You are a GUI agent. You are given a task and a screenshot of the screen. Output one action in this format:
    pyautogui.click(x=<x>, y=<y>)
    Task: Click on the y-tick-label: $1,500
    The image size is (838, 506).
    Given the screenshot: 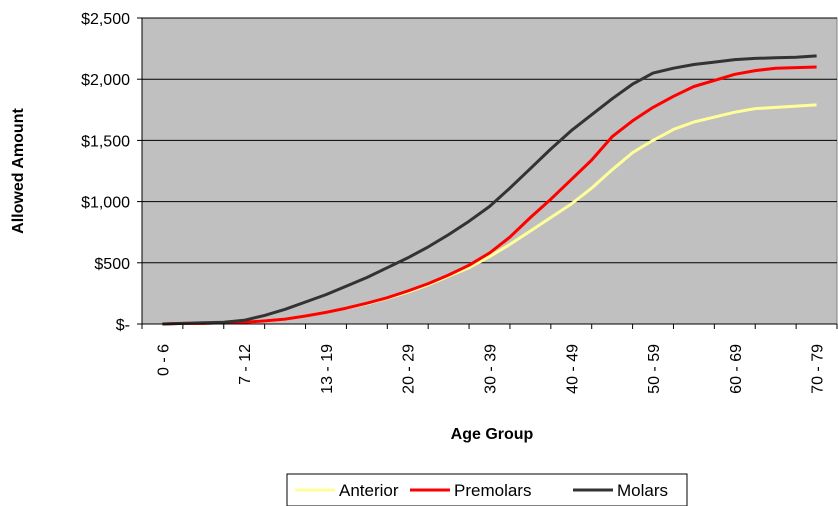 What is the action you would take?
    pyautogui.click(x=105, y=141)
    